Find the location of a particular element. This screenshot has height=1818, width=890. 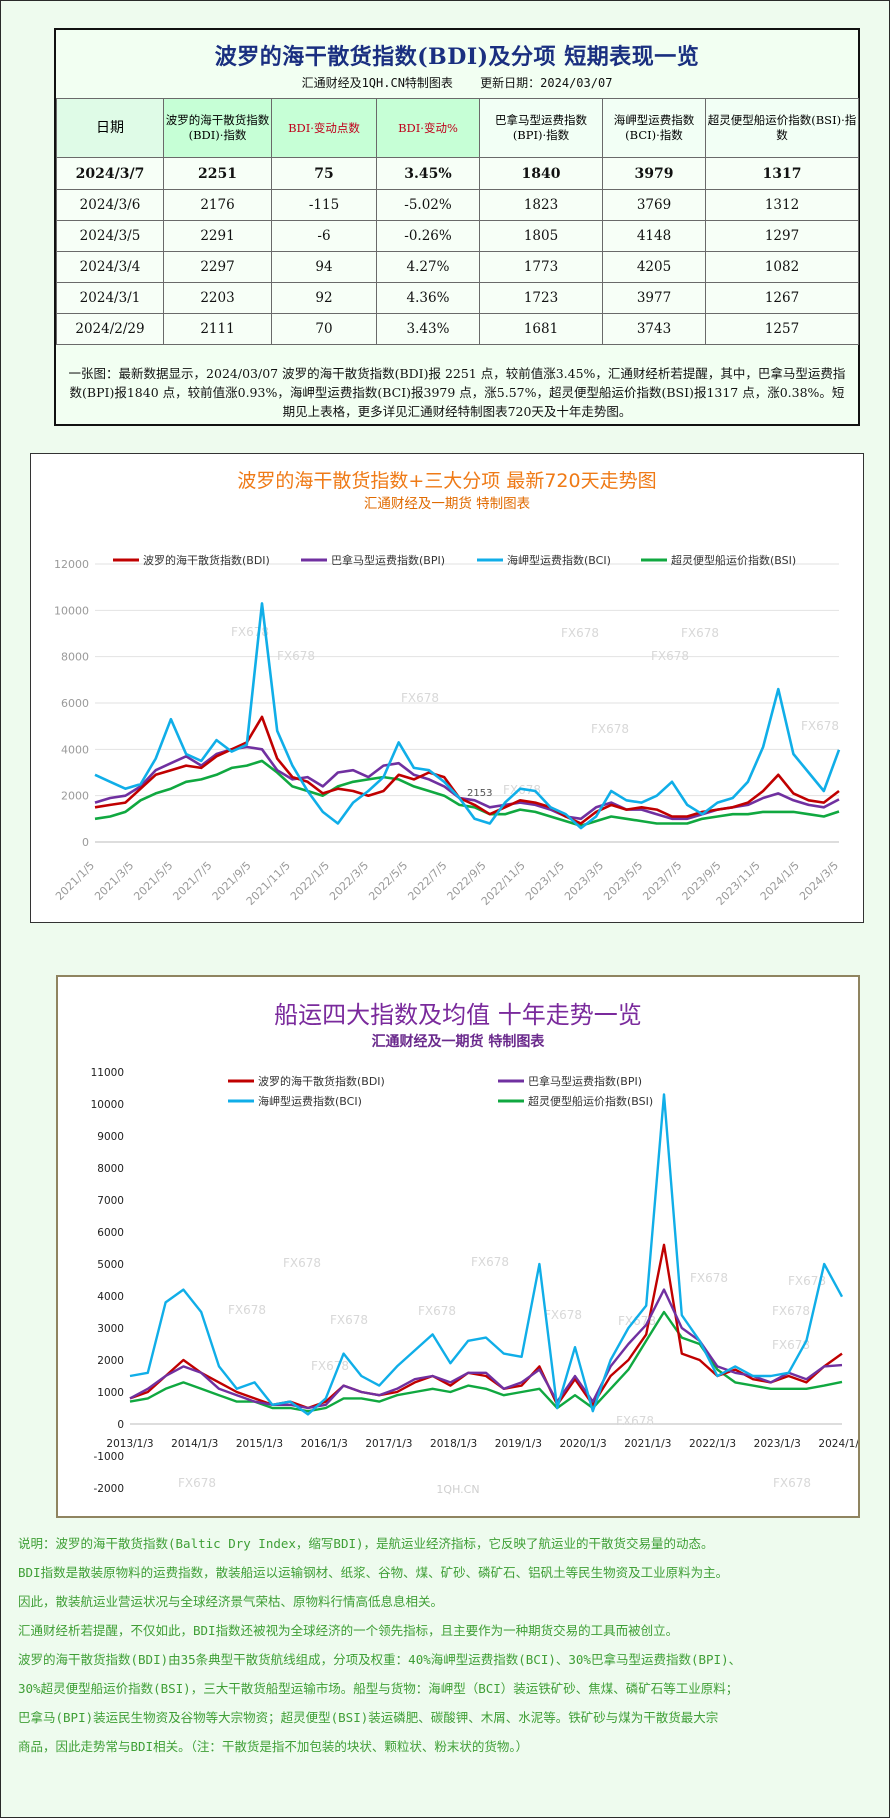

cell-change-pct: 4.36% is located at coordinates (428, 298).